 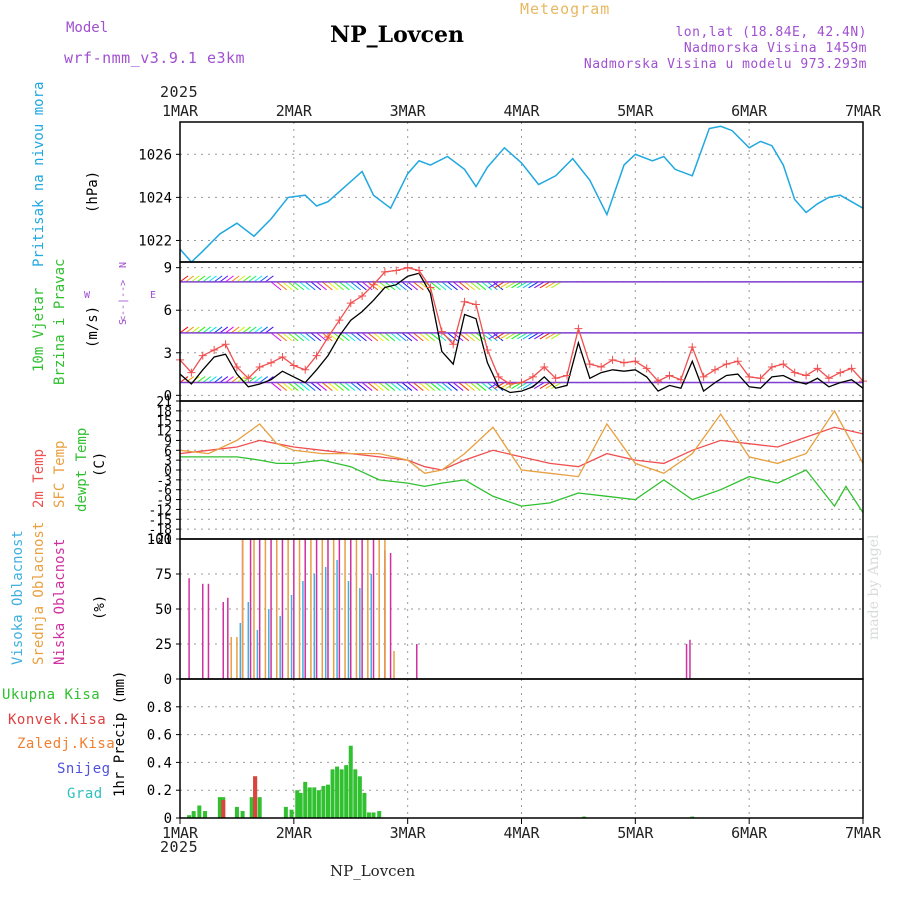 I want to click on x-tick-label-top: 7MAR, so click(x=863, y=111).